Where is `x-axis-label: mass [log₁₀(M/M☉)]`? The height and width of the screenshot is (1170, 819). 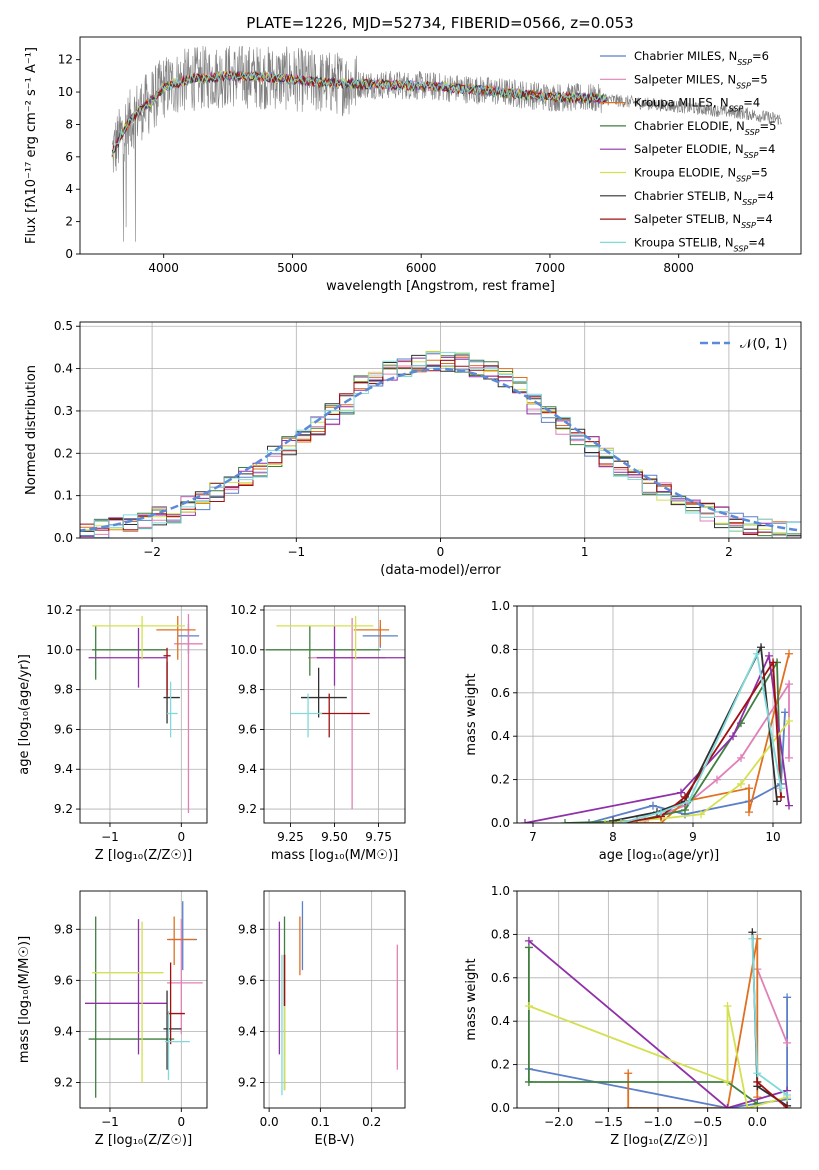 x-axis-label: mass [log₁₀(M/M☉)] is located at coordinates (334, 855).